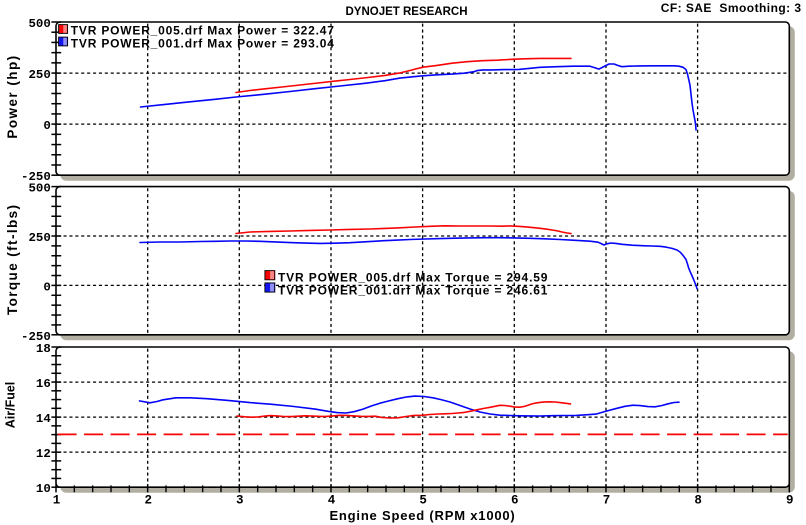 The image size is (806, 525). Describe the element at coordinates (607, 501) in the screenshot. I see `svg-text: 7` at that location.